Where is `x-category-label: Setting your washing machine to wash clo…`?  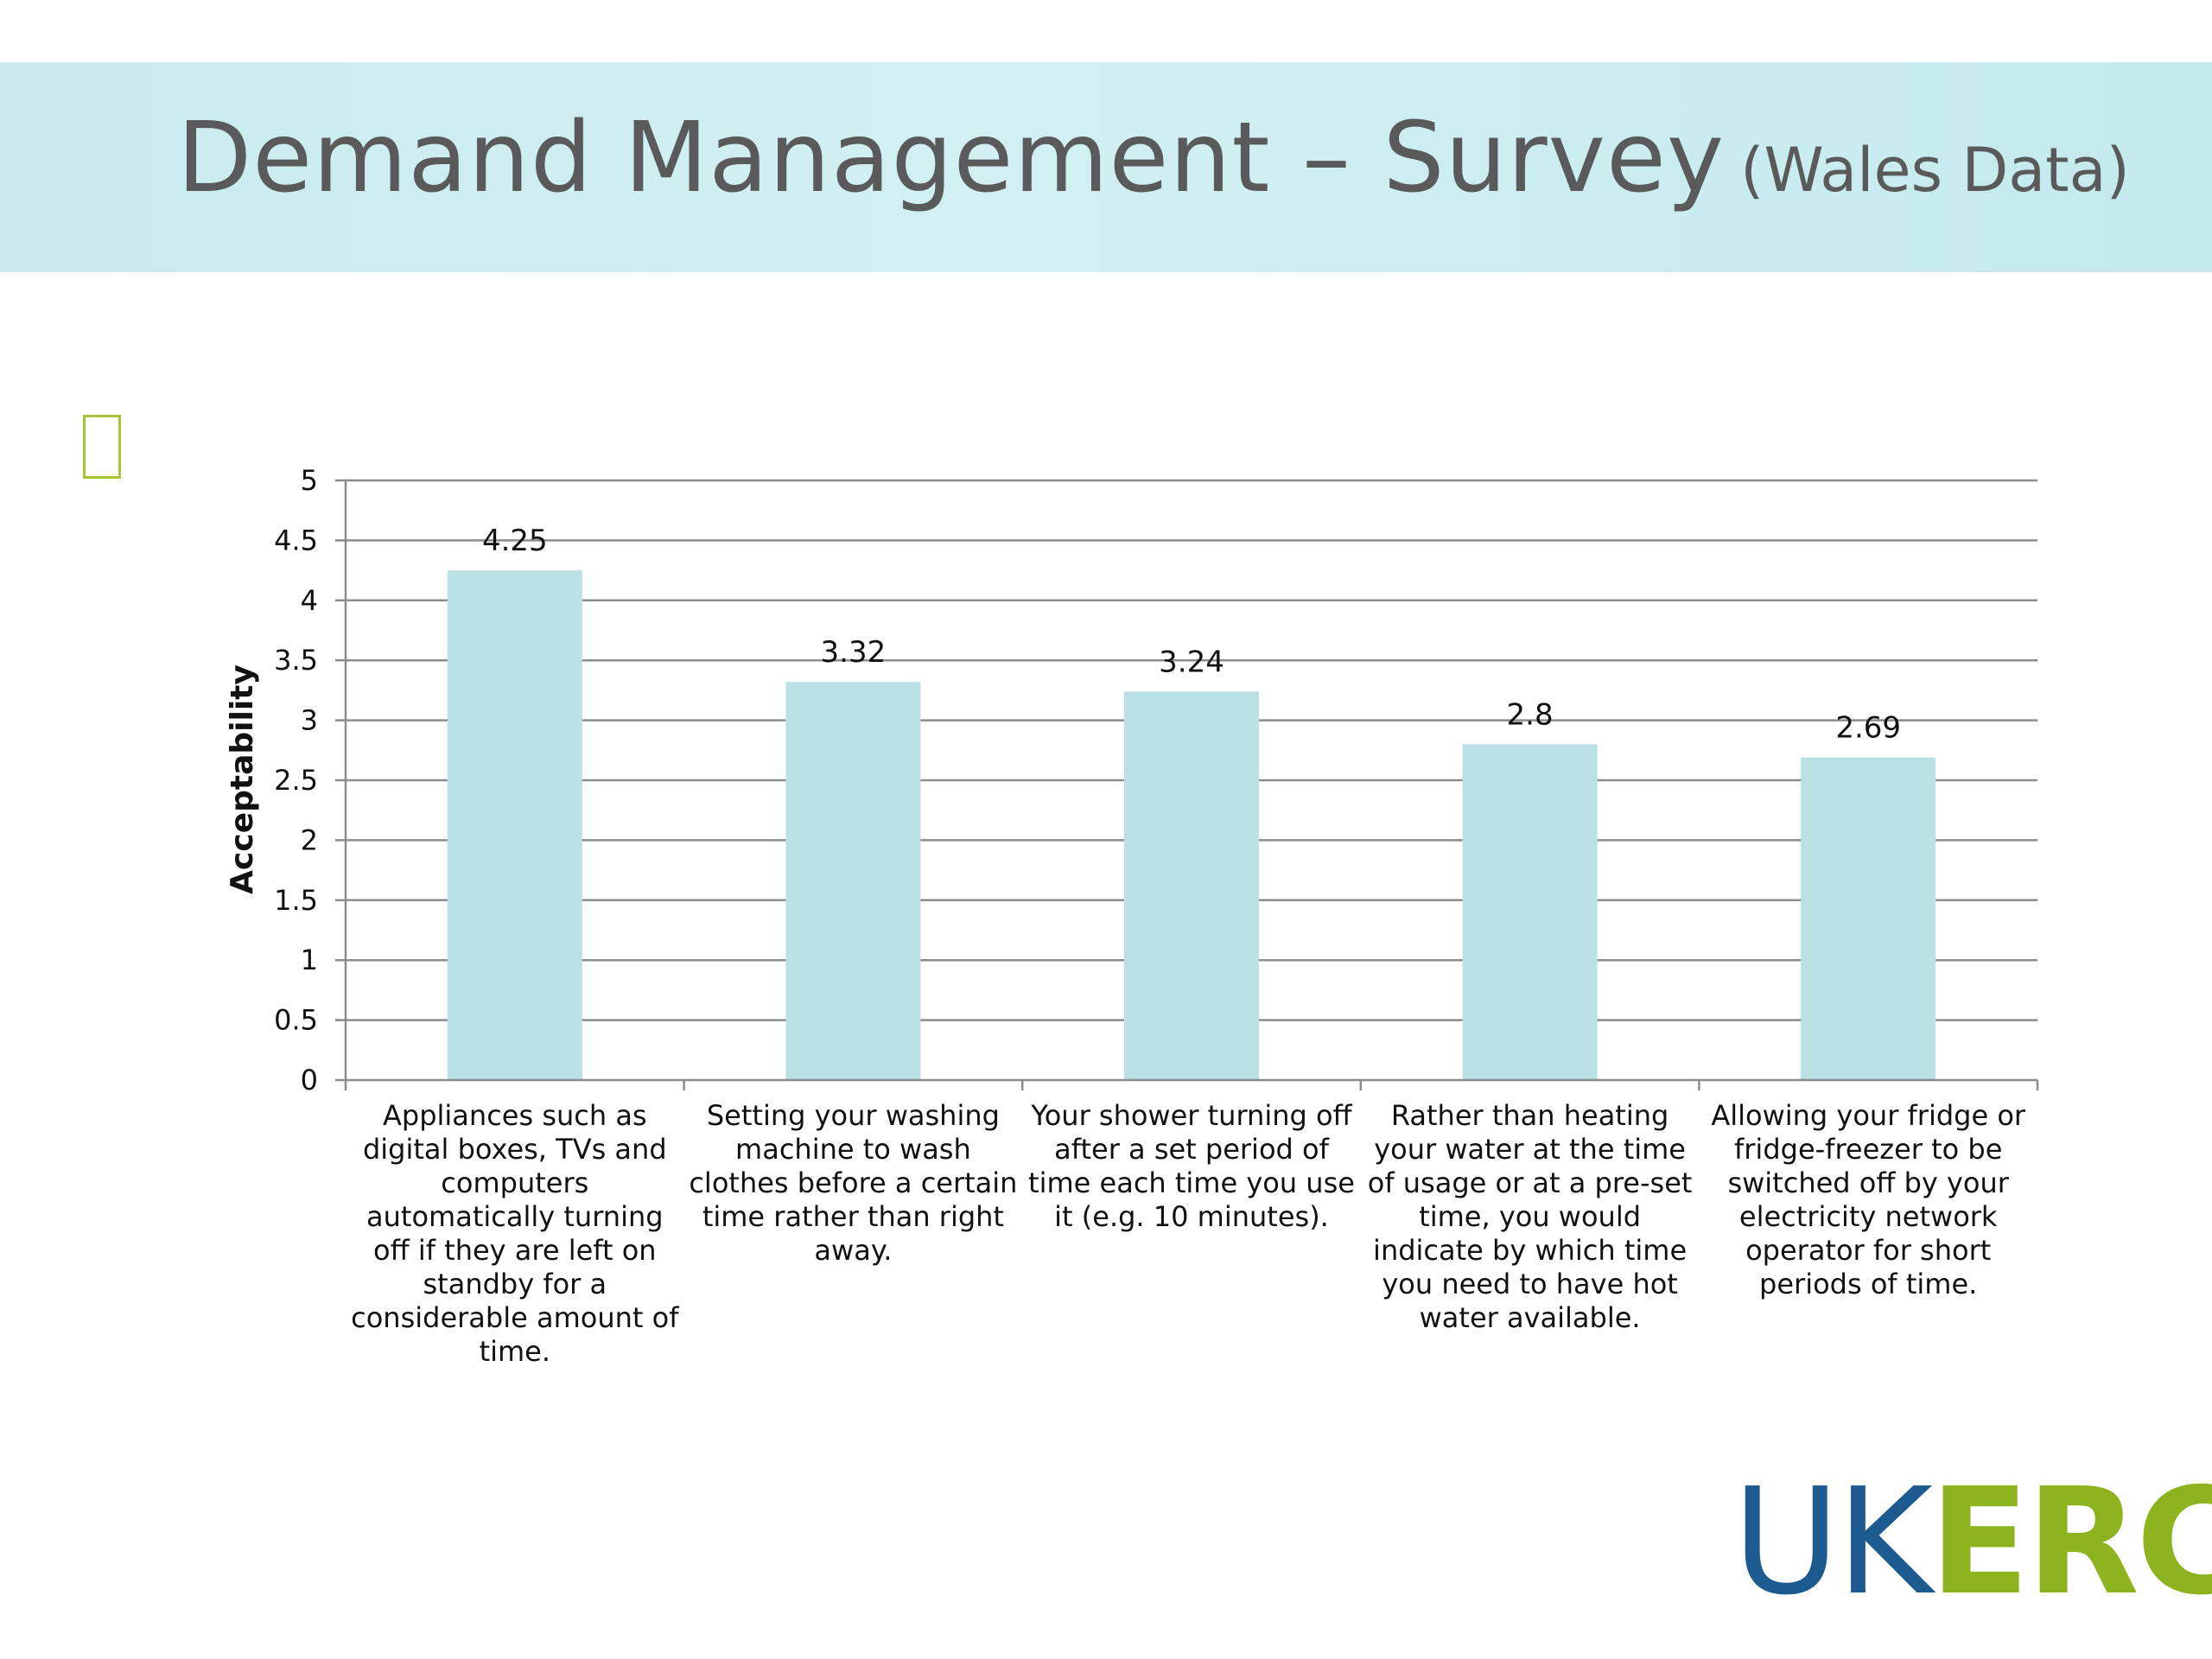 x-category-label: Setting your washing machine to wash clo… is located at coordinates (853, 1183).